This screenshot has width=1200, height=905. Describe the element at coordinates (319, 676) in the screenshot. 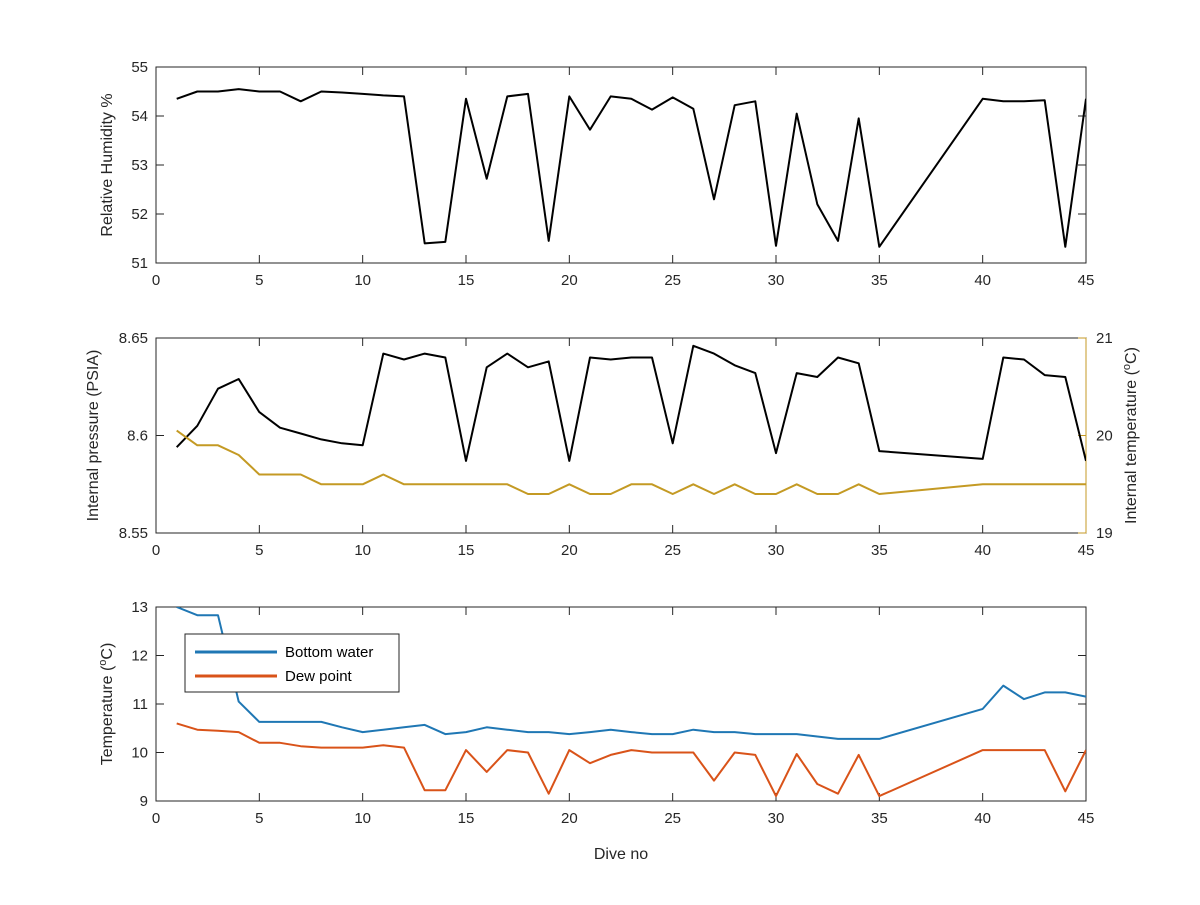

I see `legend-label: Dew point` at that location.